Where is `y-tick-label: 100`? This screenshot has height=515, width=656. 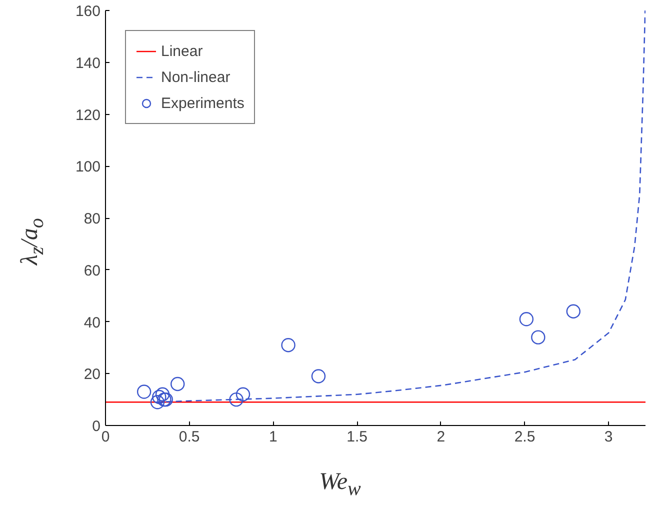 y-tick-label: 100 is located at coordinates (88, 167).